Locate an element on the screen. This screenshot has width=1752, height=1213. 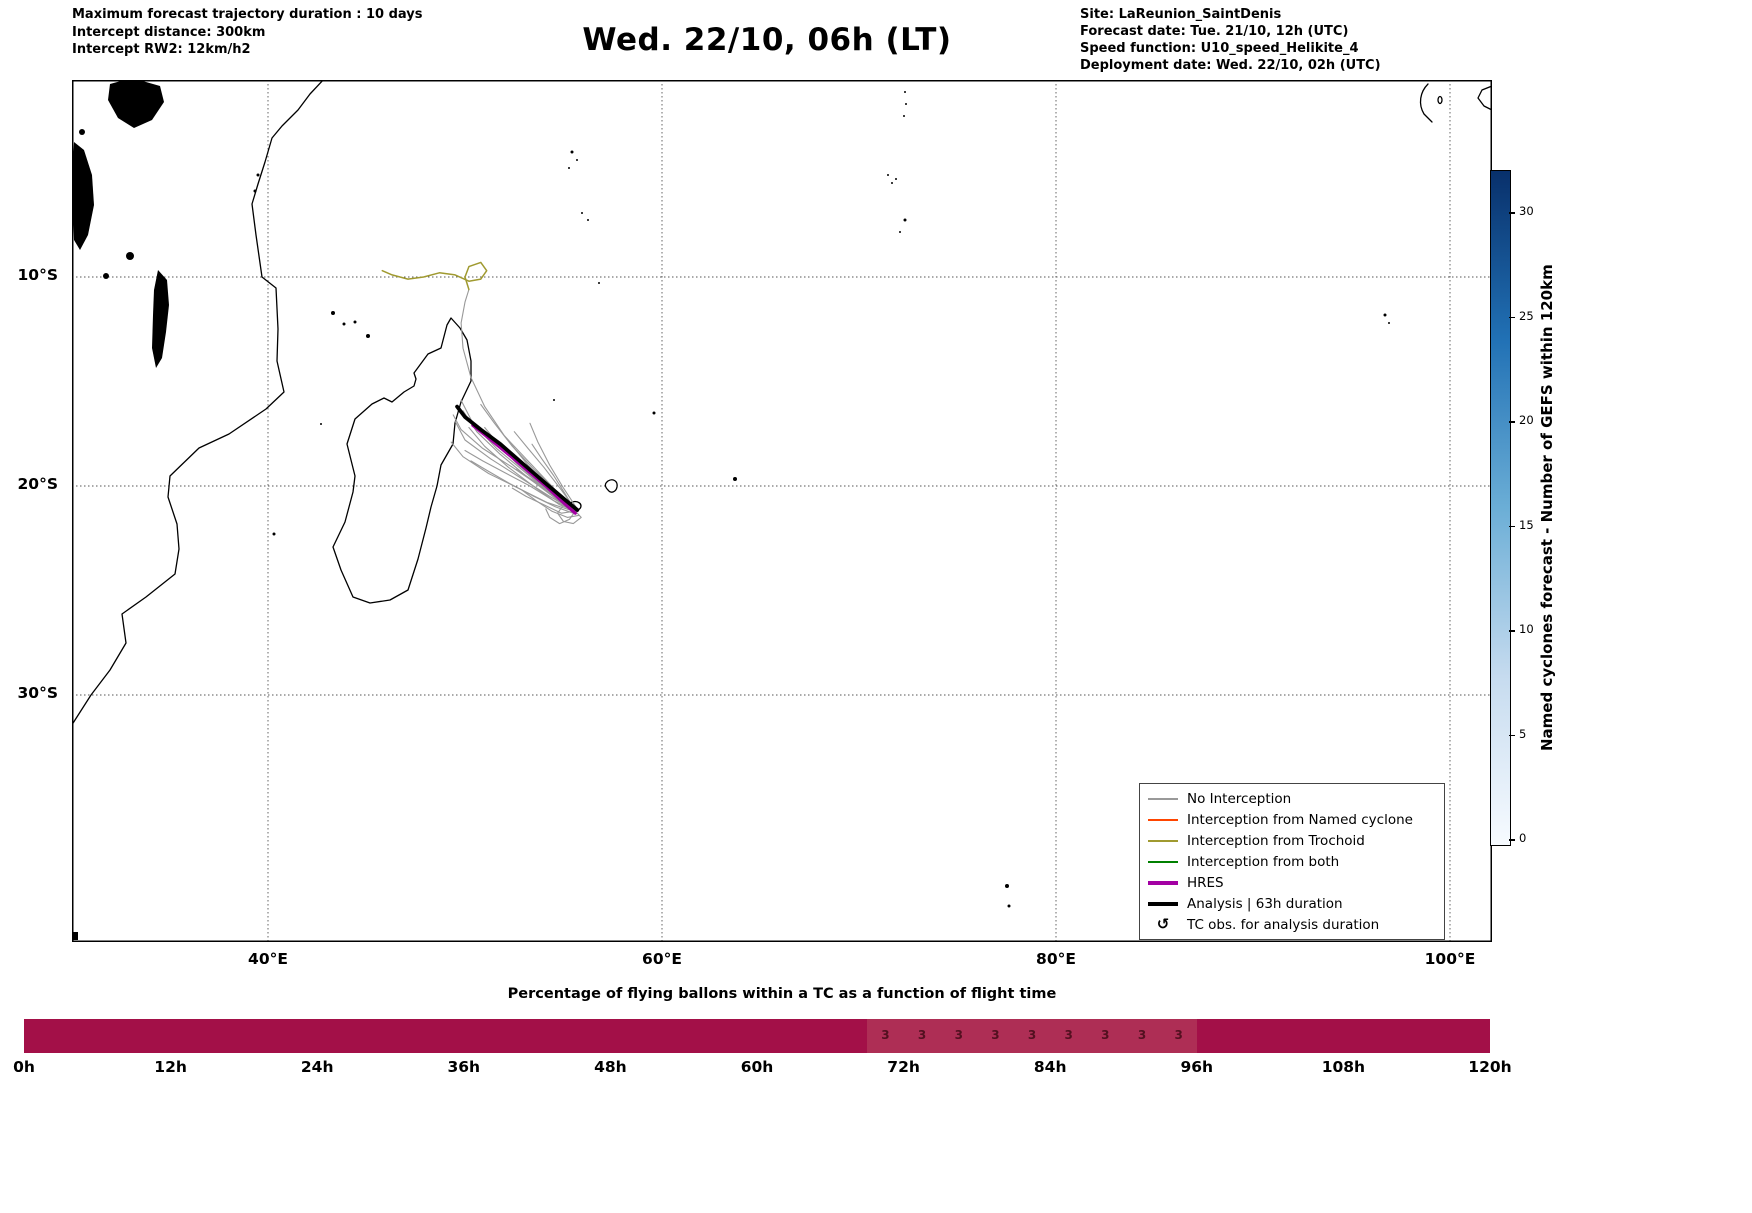
amsterdam-island is located at coordinates (1007, 886).